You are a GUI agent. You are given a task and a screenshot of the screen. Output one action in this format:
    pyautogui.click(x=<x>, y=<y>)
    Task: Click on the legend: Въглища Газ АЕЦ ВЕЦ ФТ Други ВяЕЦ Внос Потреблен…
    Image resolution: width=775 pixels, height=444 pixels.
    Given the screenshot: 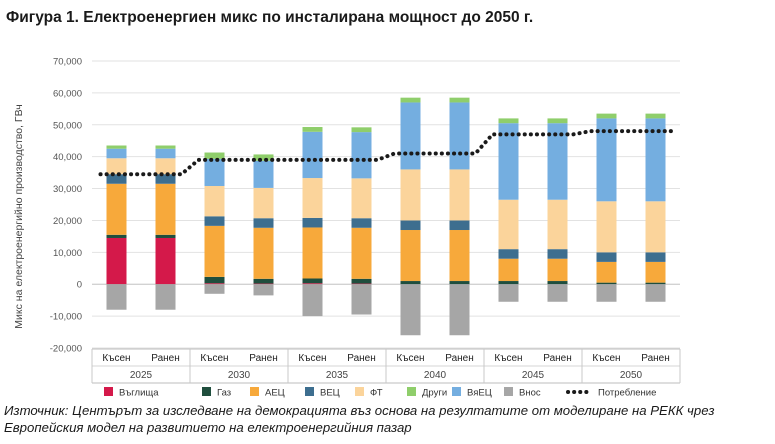 What is the action you would take?
    pyautogui.click(x=380, y=393)
    